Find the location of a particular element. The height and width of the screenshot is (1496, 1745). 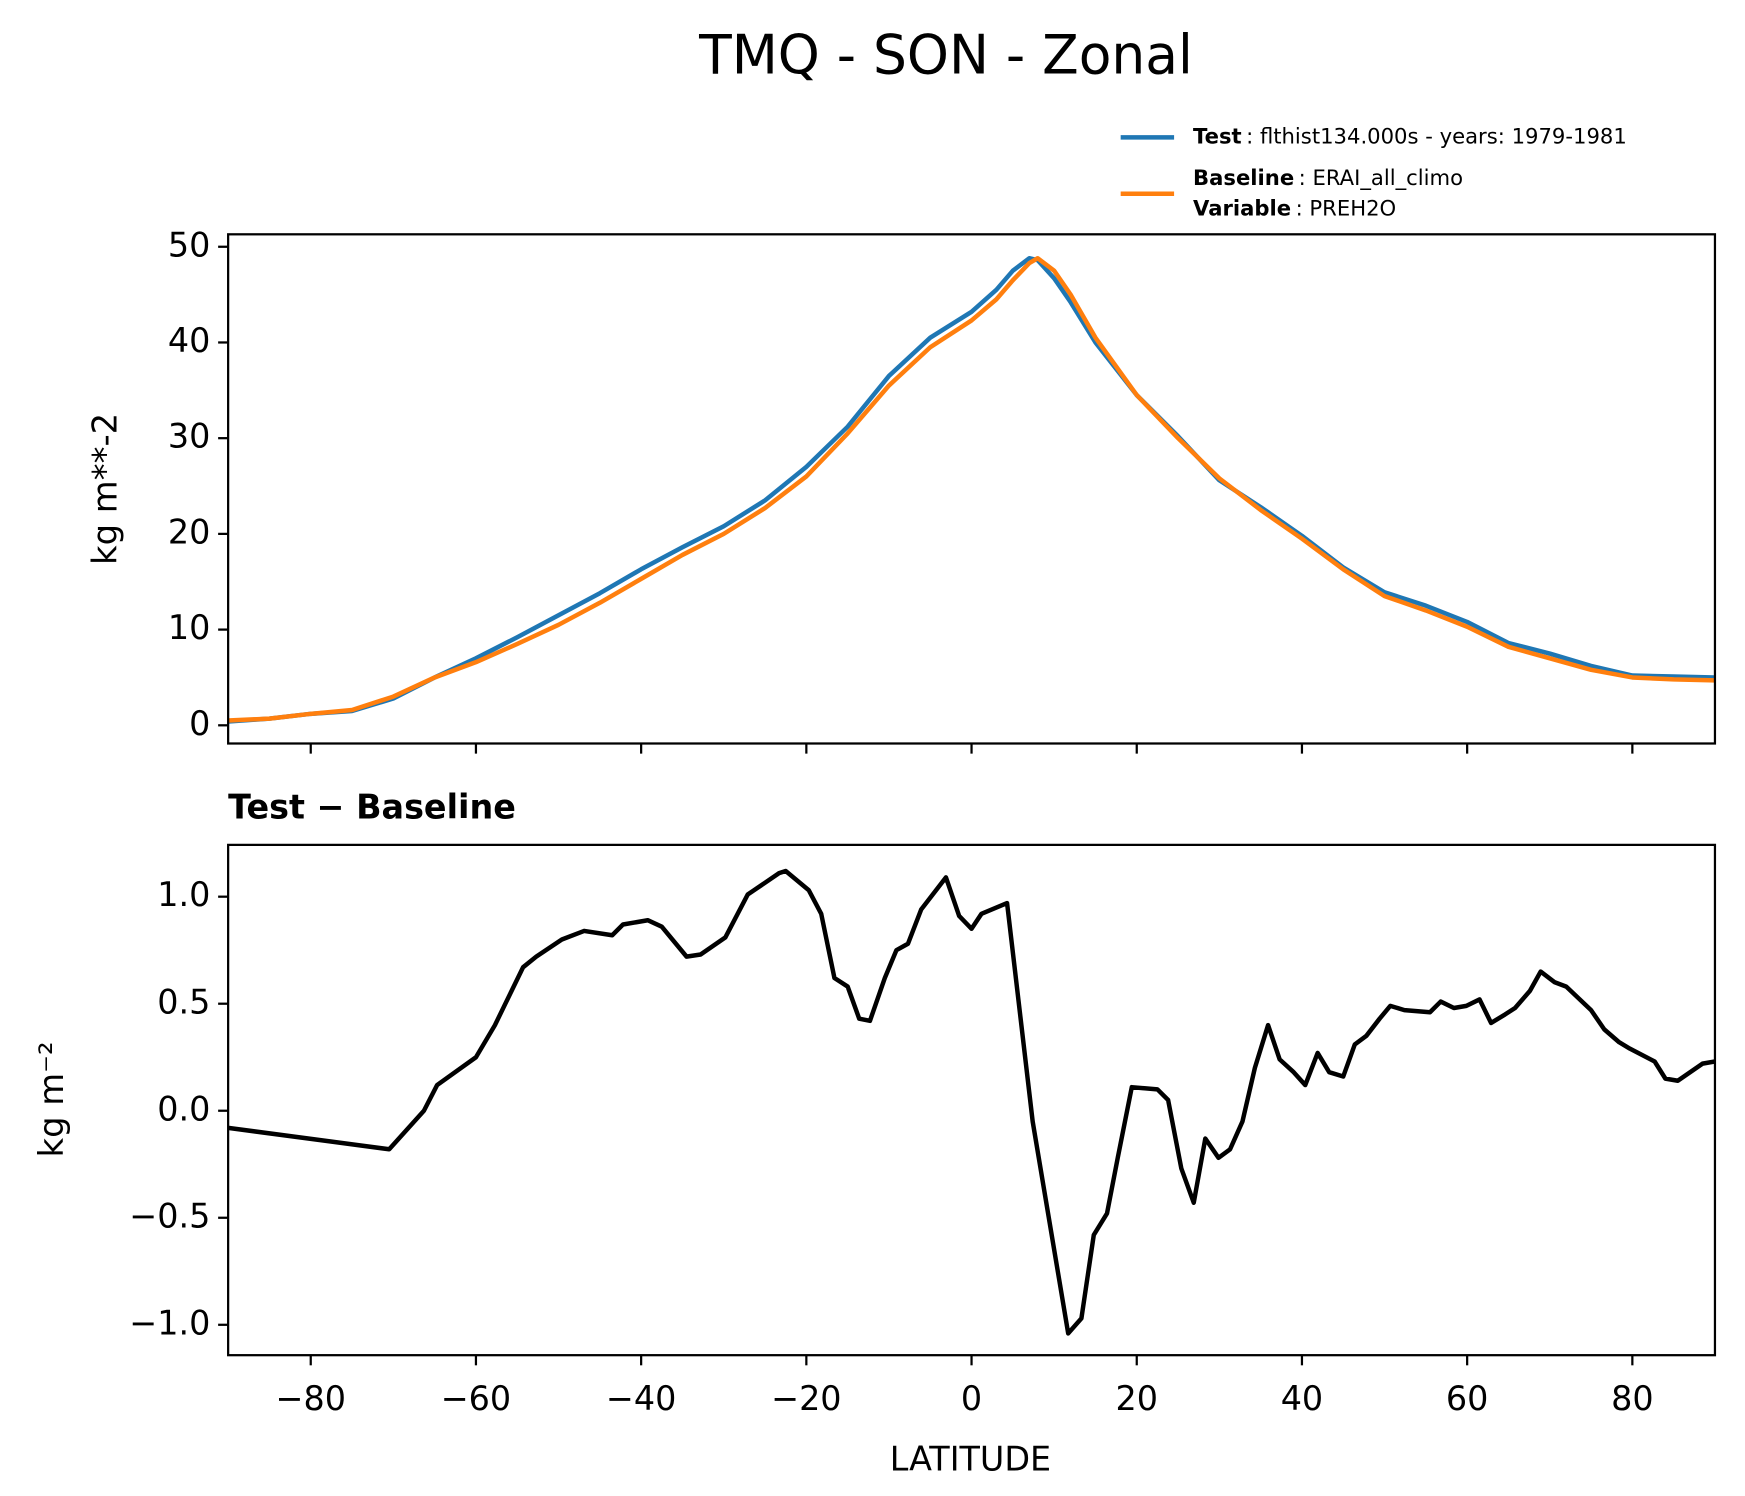

figure-title: TMQ - SON - Zonal is located at coordinates (945, 54).